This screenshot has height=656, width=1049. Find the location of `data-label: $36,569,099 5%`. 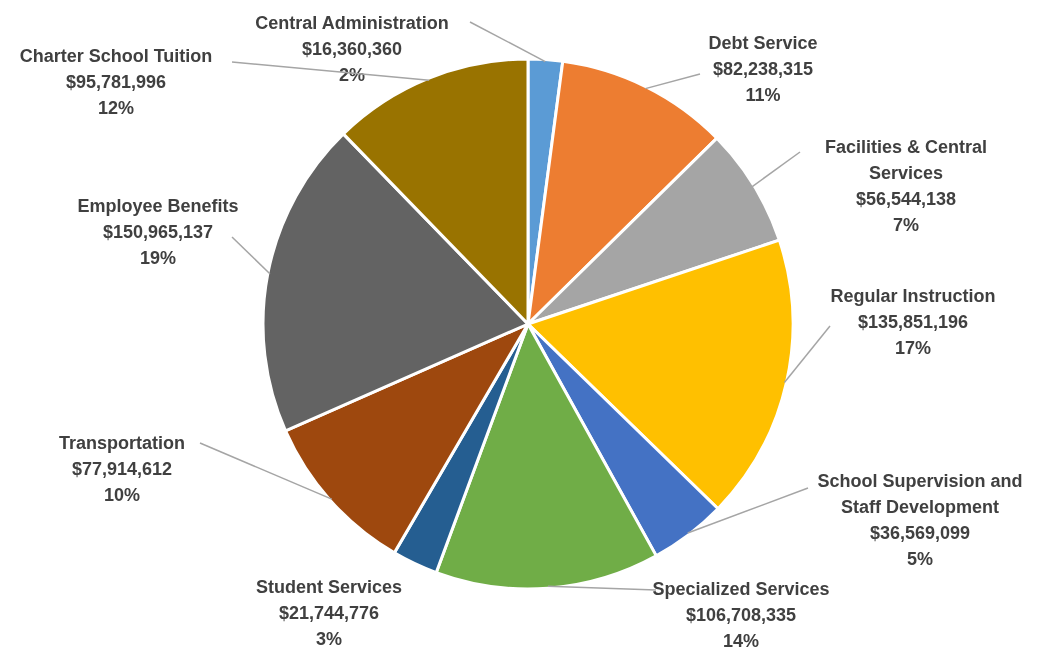

data-label: $36,569,099 5% is located at coordinates (920, 546).